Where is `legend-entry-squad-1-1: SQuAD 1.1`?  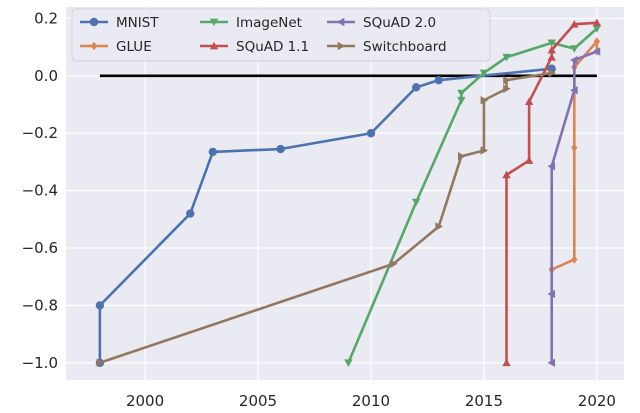
legend-entry-squad-1-1: SQuAD 1.1 is located at coordinates (254, 47).